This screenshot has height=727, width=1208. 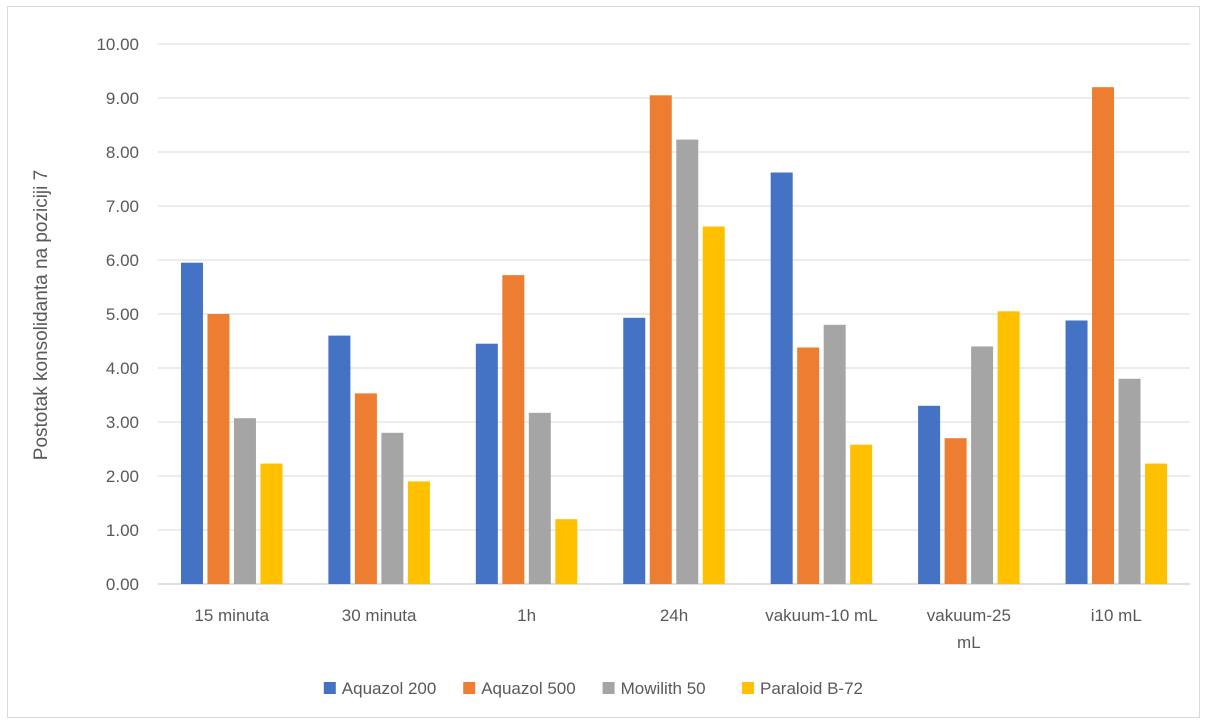 I want to click on legend-label: Mowilith 50, so click(x=663, y=688).